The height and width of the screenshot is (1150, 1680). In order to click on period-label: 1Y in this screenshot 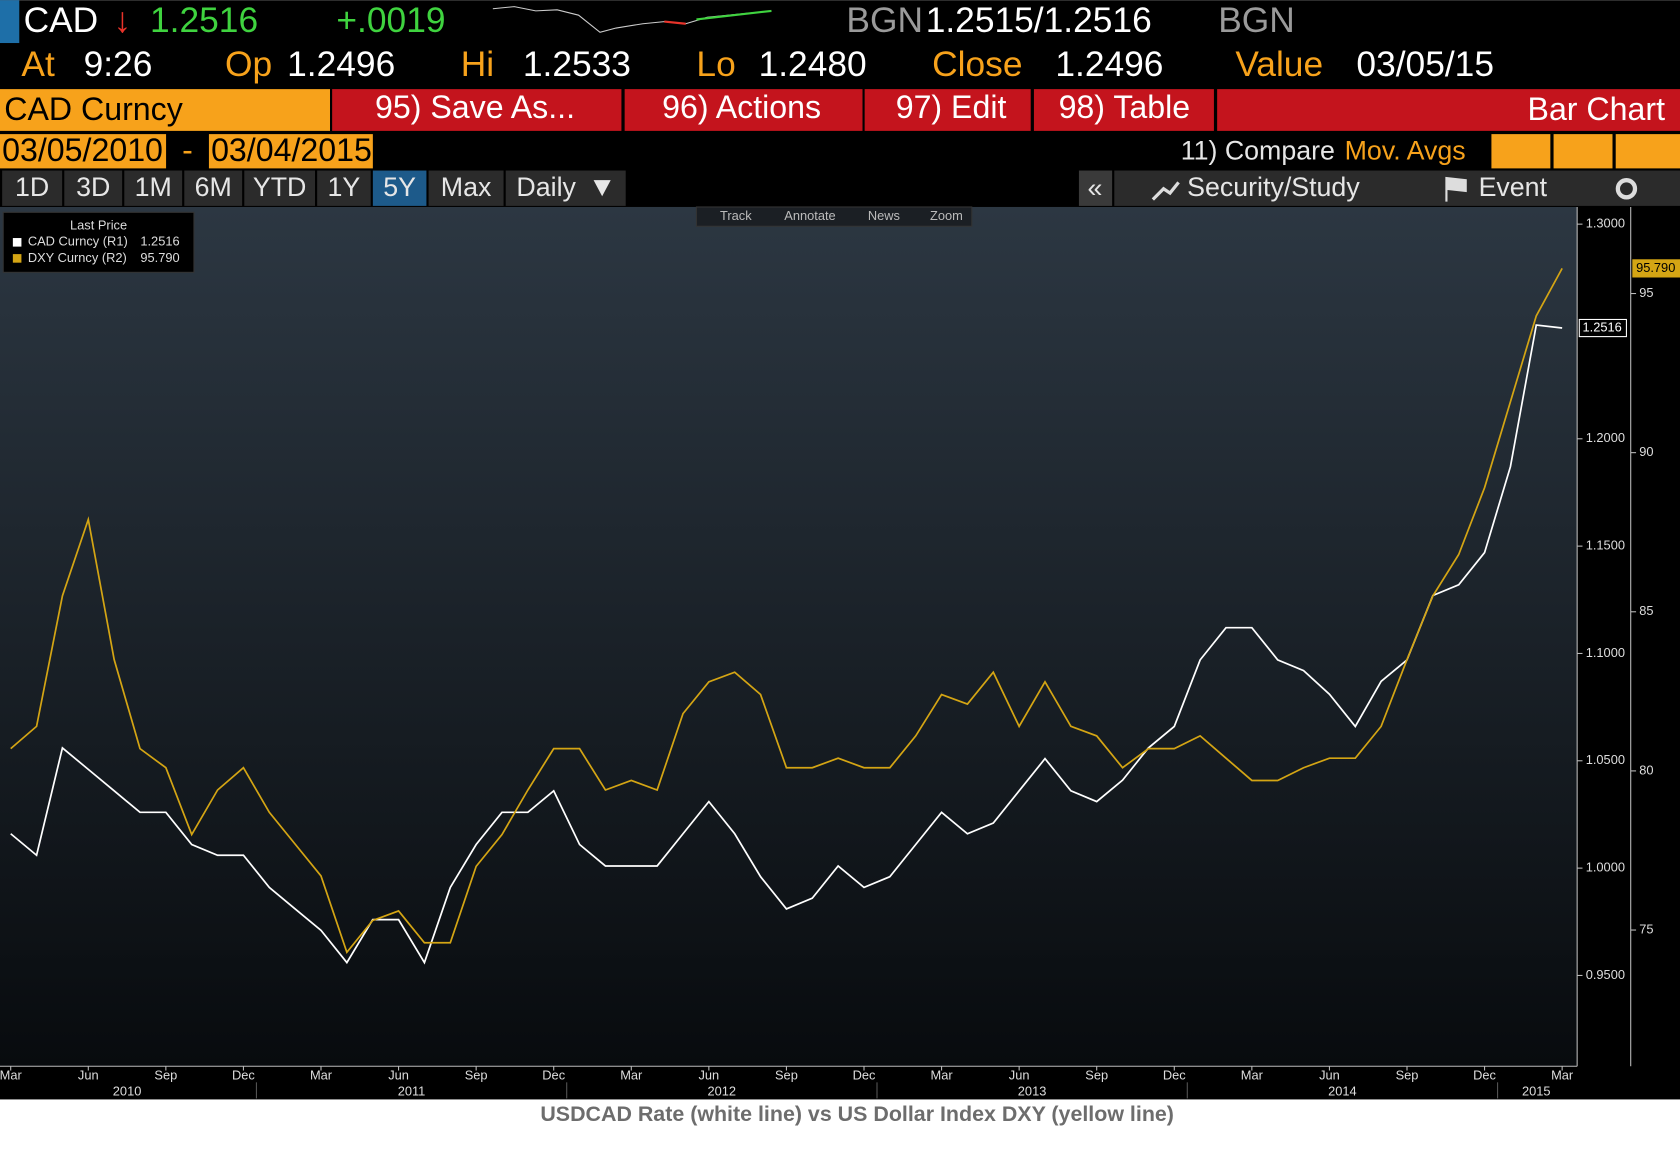, I will do `click(344, 187)`.